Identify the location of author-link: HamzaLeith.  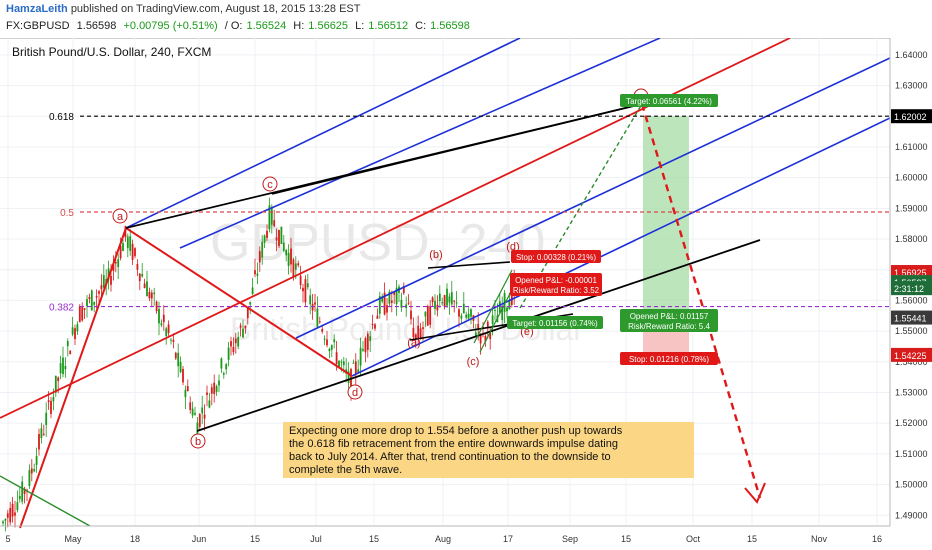
(37, 9).